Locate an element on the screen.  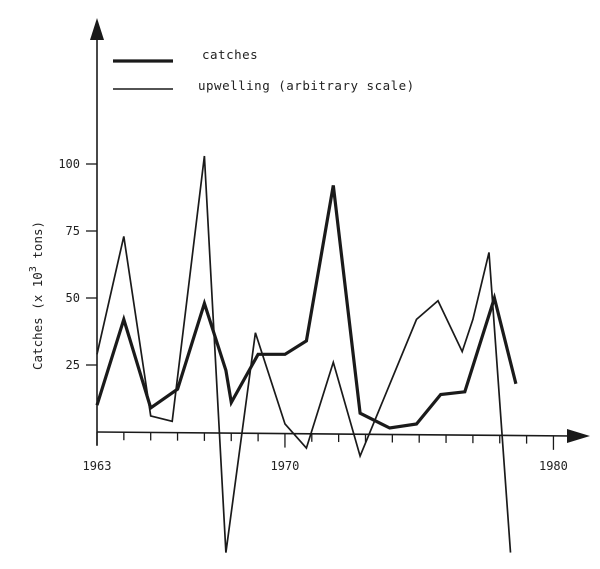
y-tick-label: 50 is located at coordinates (73, 298).